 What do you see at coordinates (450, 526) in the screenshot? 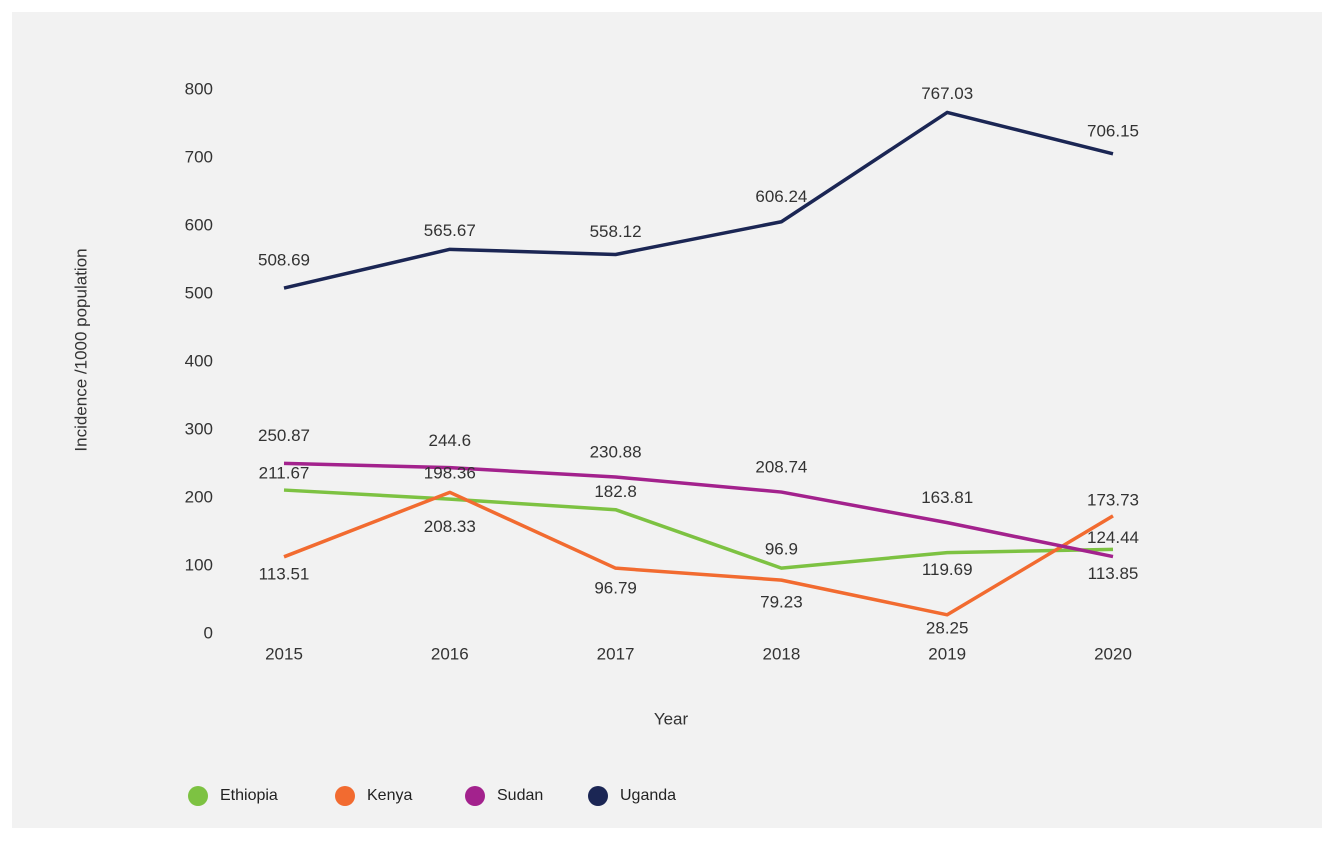
I see `data-label: 208.33` at bounding box center [450, 526].